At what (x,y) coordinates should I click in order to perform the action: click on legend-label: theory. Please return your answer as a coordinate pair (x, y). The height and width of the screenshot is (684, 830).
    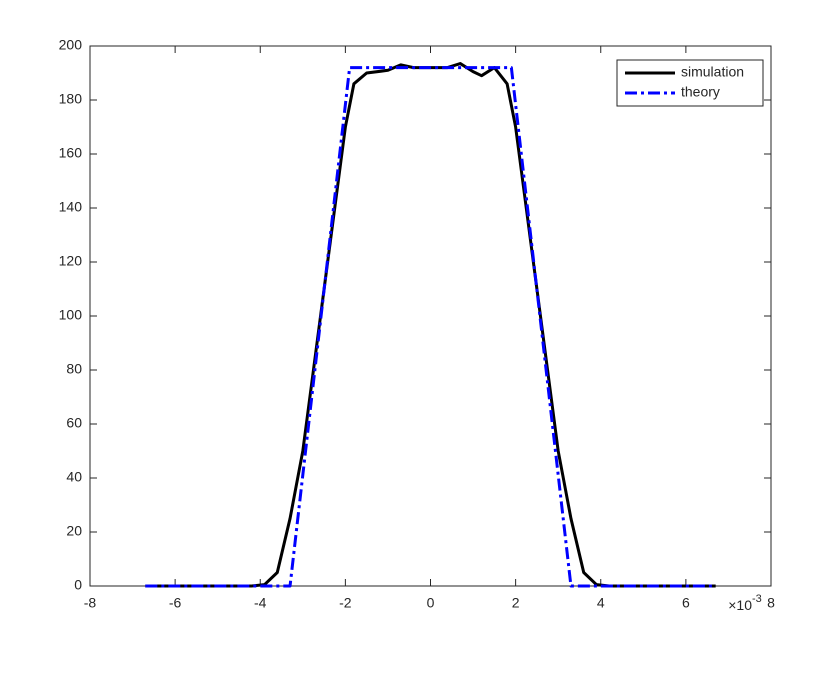
    Looking at the image, I should click on (700, 92).